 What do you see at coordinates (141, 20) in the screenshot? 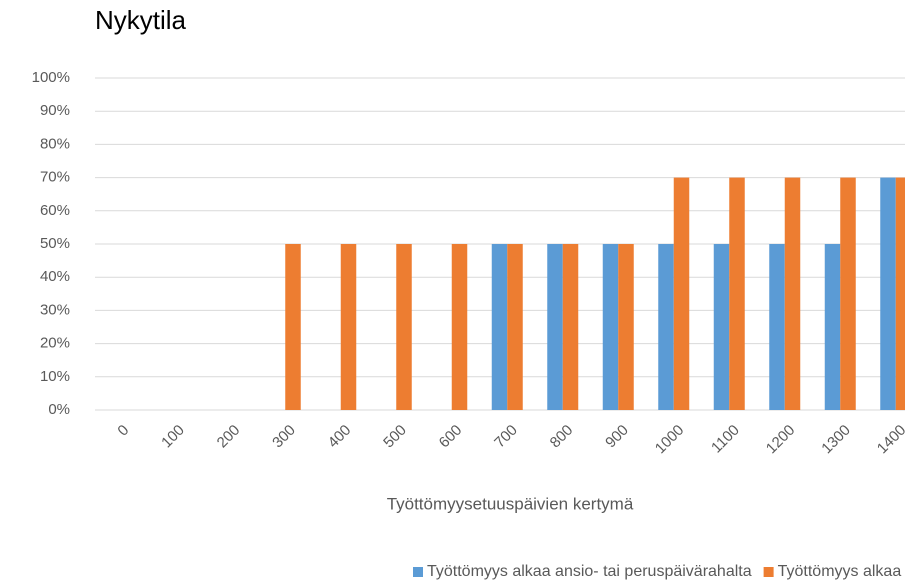
I see `chart-title: Nykytila` at bounding box center [141, 20].